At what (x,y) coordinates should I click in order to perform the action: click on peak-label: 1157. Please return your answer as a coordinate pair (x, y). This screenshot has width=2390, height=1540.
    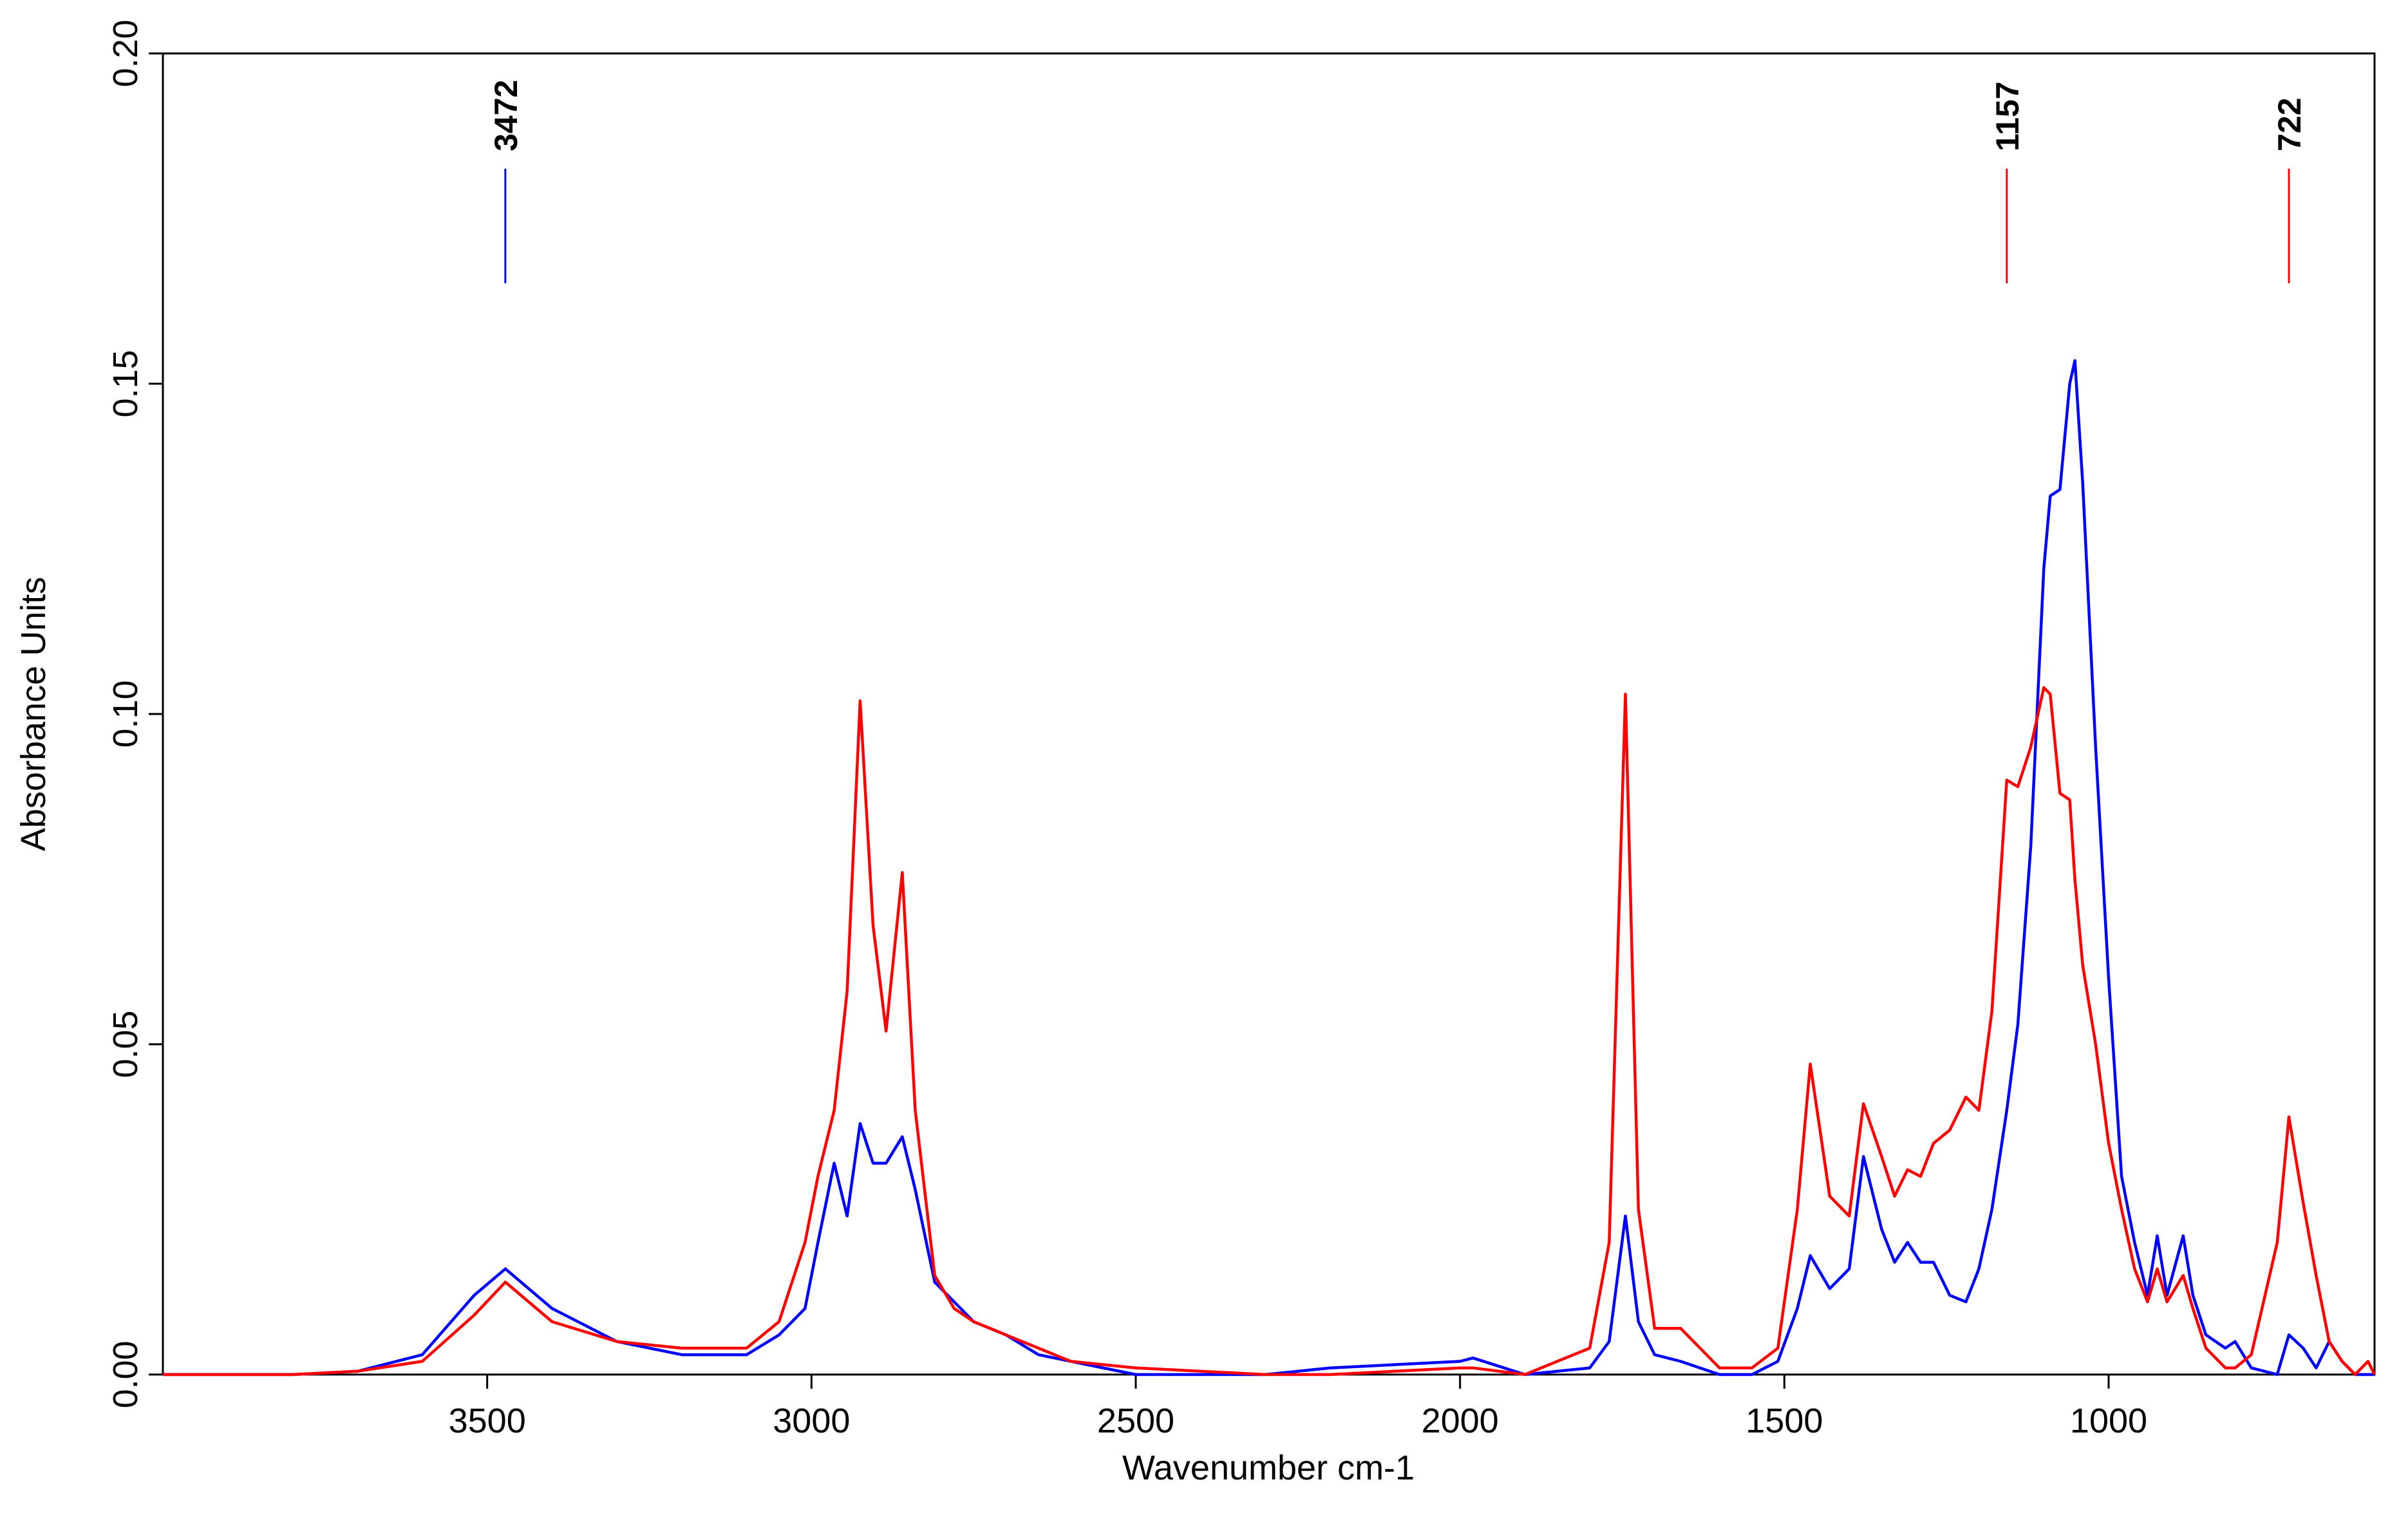
    Looking at the image, I should click on (2008, 116).